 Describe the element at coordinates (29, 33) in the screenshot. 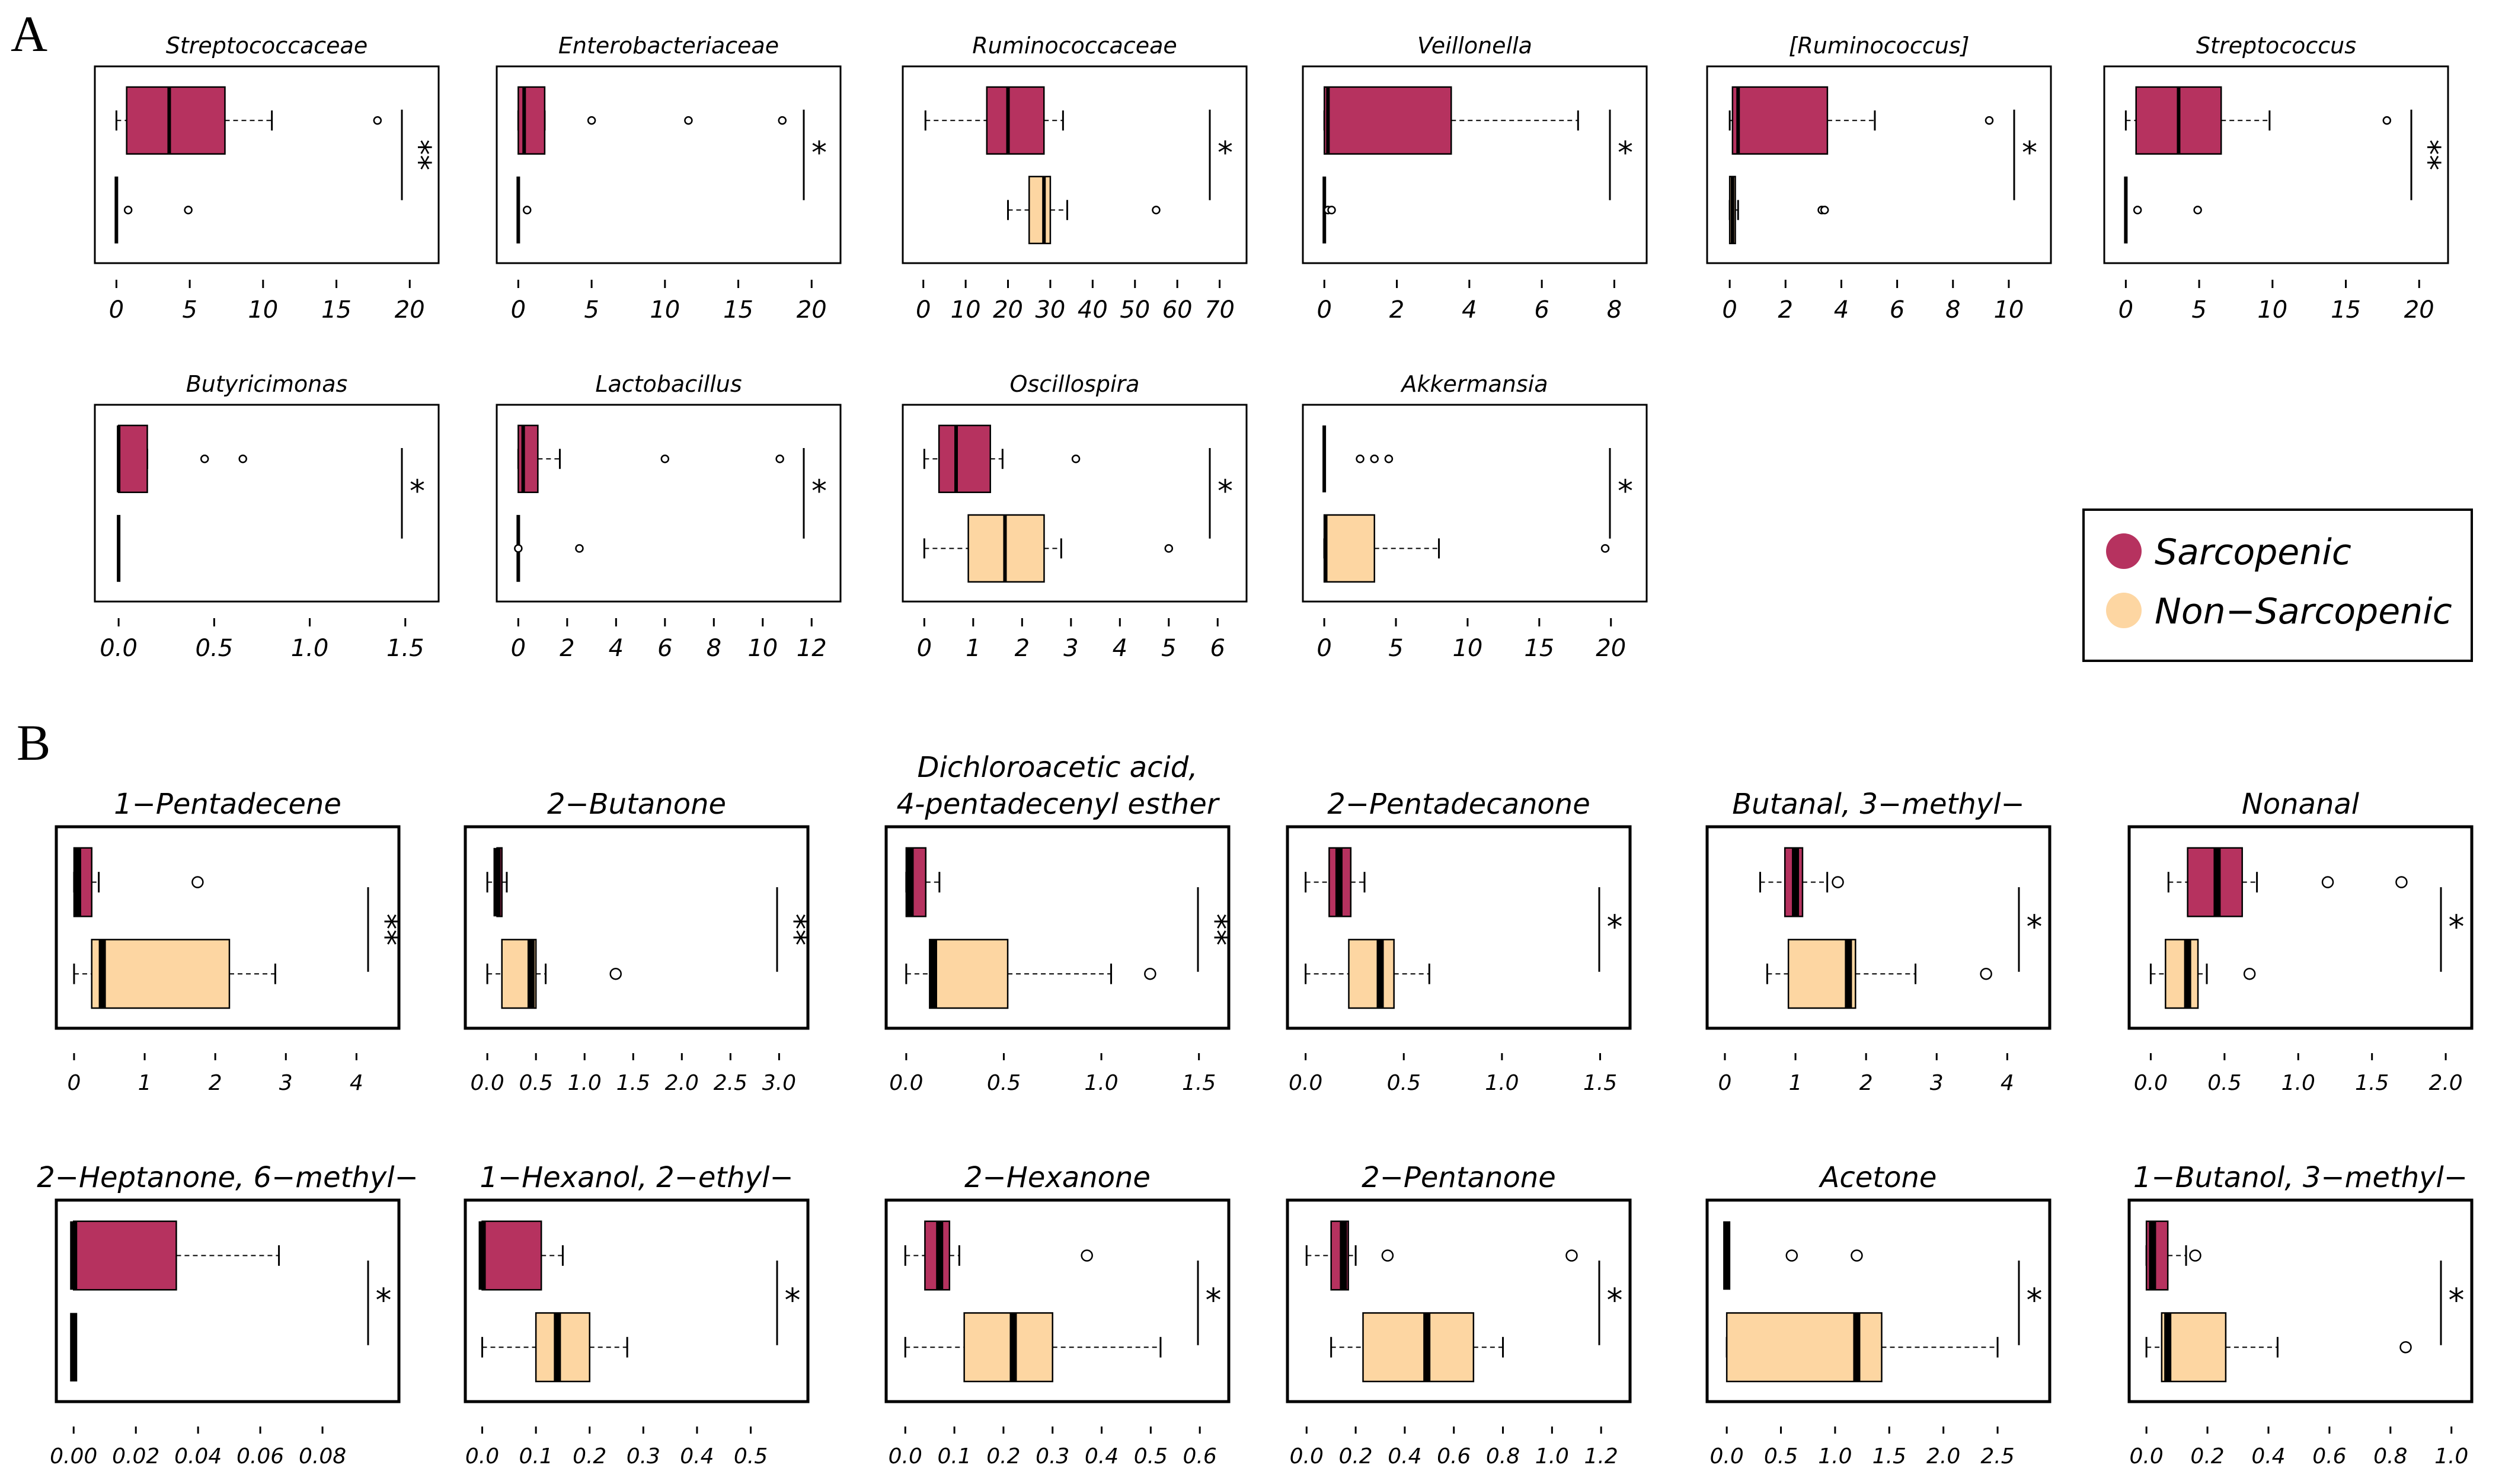

I see `panel-label-a: A` at that location.